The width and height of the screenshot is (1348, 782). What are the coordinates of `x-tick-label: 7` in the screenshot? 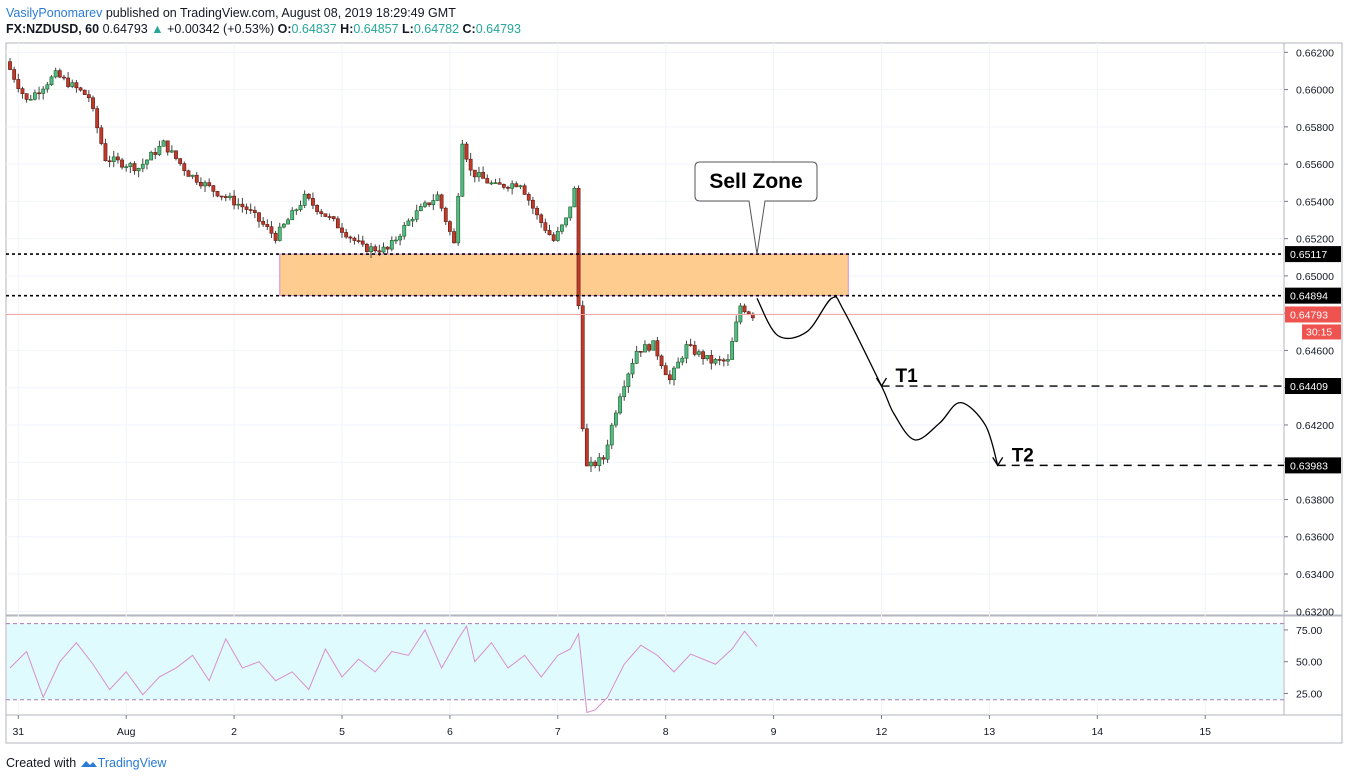 It's located at (558, 732).